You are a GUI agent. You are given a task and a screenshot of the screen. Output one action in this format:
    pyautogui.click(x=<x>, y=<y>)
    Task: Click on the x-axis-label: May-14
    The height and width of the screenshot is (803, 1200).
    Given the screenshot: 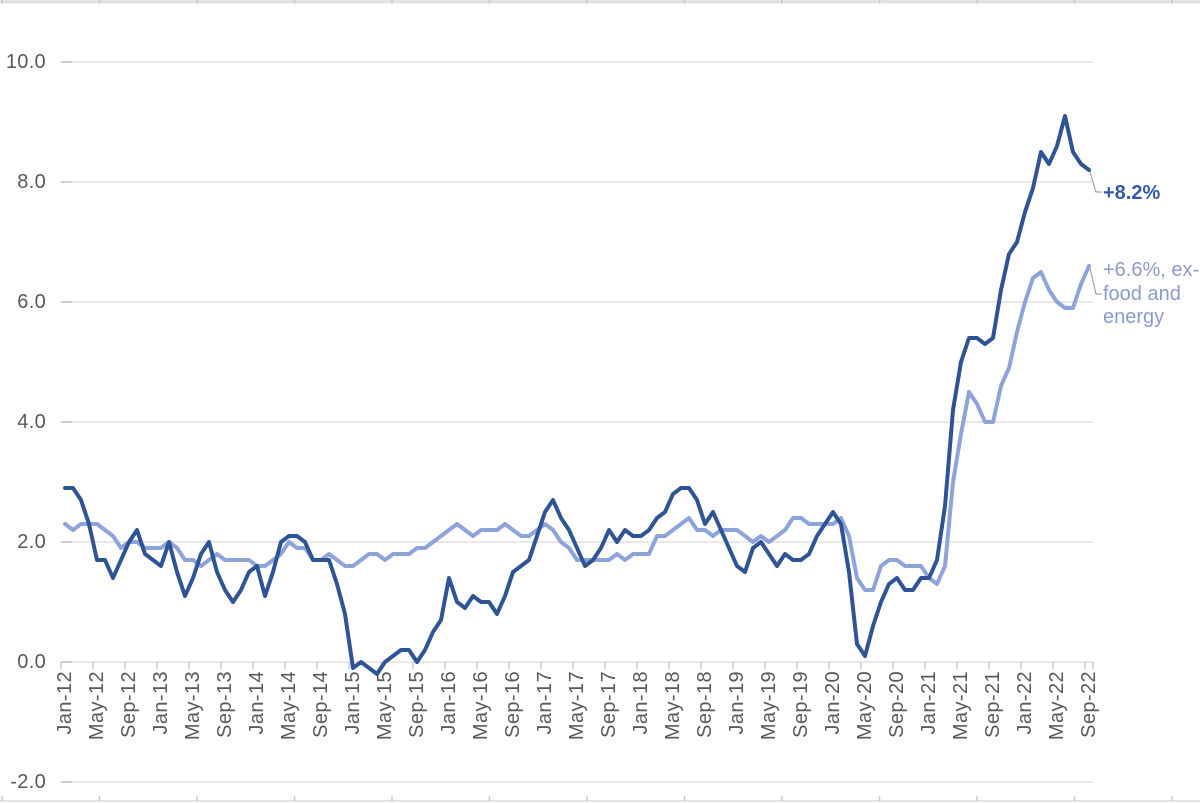 What is the action you would take?
    pyautogui.click(x=289, y=705)
    